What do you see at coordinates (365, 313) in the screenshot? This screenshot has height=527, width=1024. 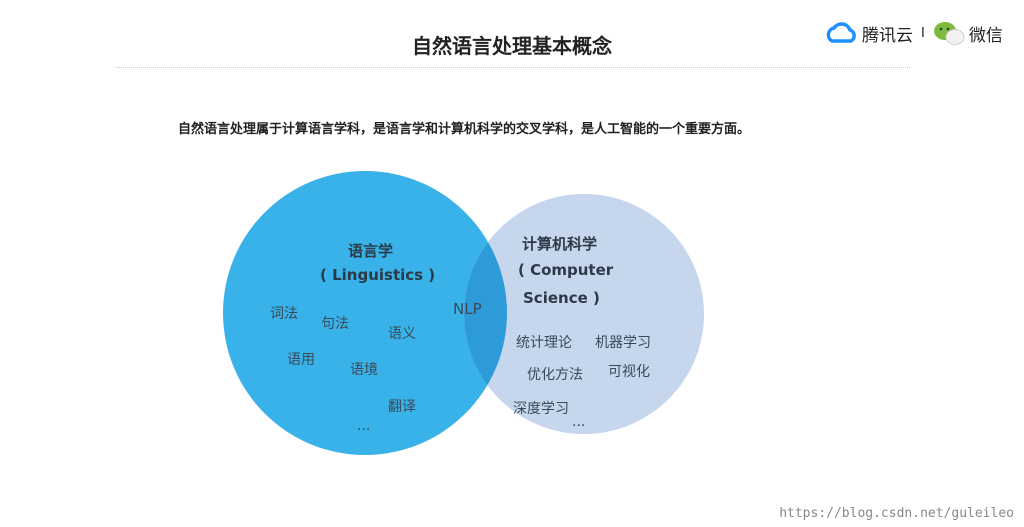 I see `linguistics-circle` at bounding box center [365, 313].